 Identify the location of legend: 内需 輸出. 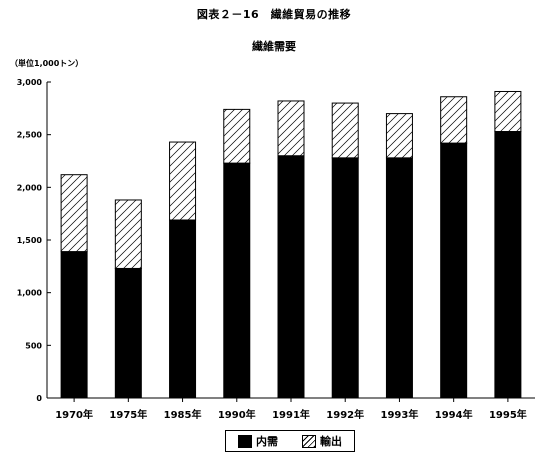
(290, 441).